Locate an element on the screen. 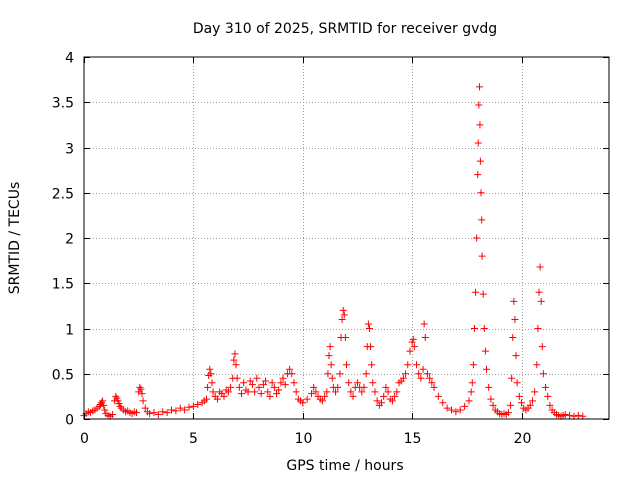 The height and width of the screenshot is (480, 640). x-tick-label: 20 is located at coordinates (523, 439).